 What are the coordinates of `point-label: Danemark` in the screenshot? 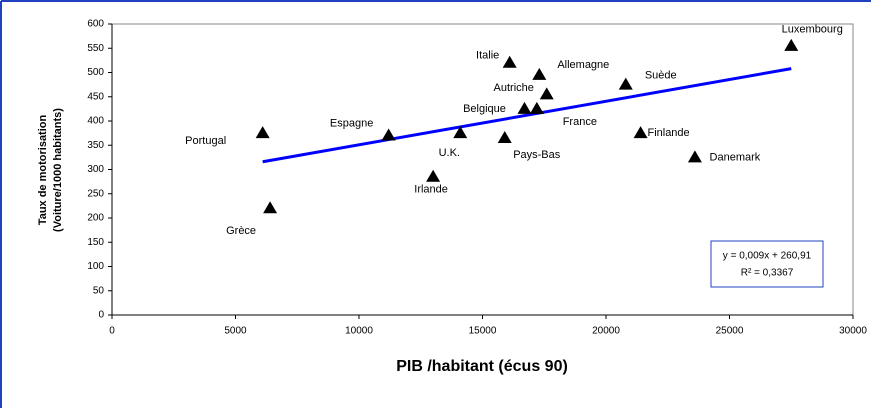 It's located at (735, 157).